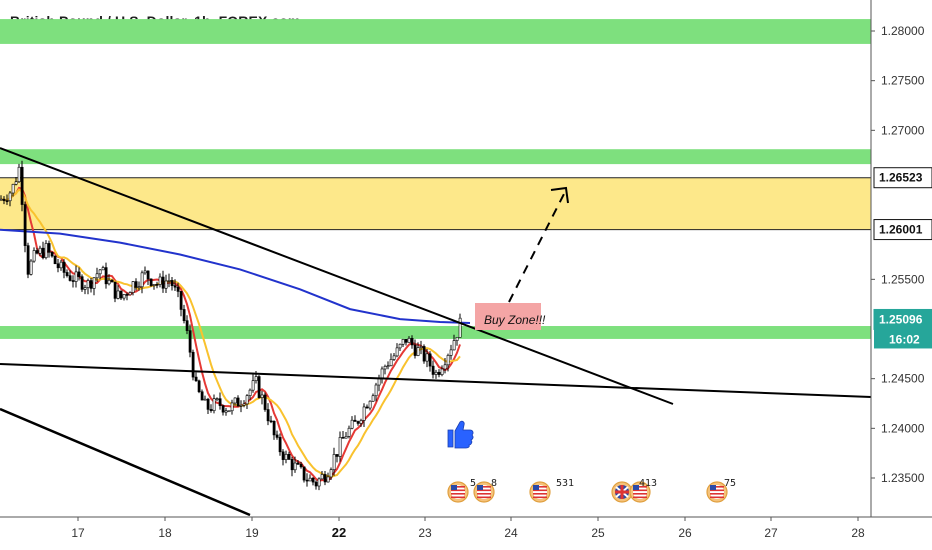 The image size is (932, 550). Describe the element at coordinates (903, 81) in the screenshot. I see `price-tick-label: 1.27500` at that location.